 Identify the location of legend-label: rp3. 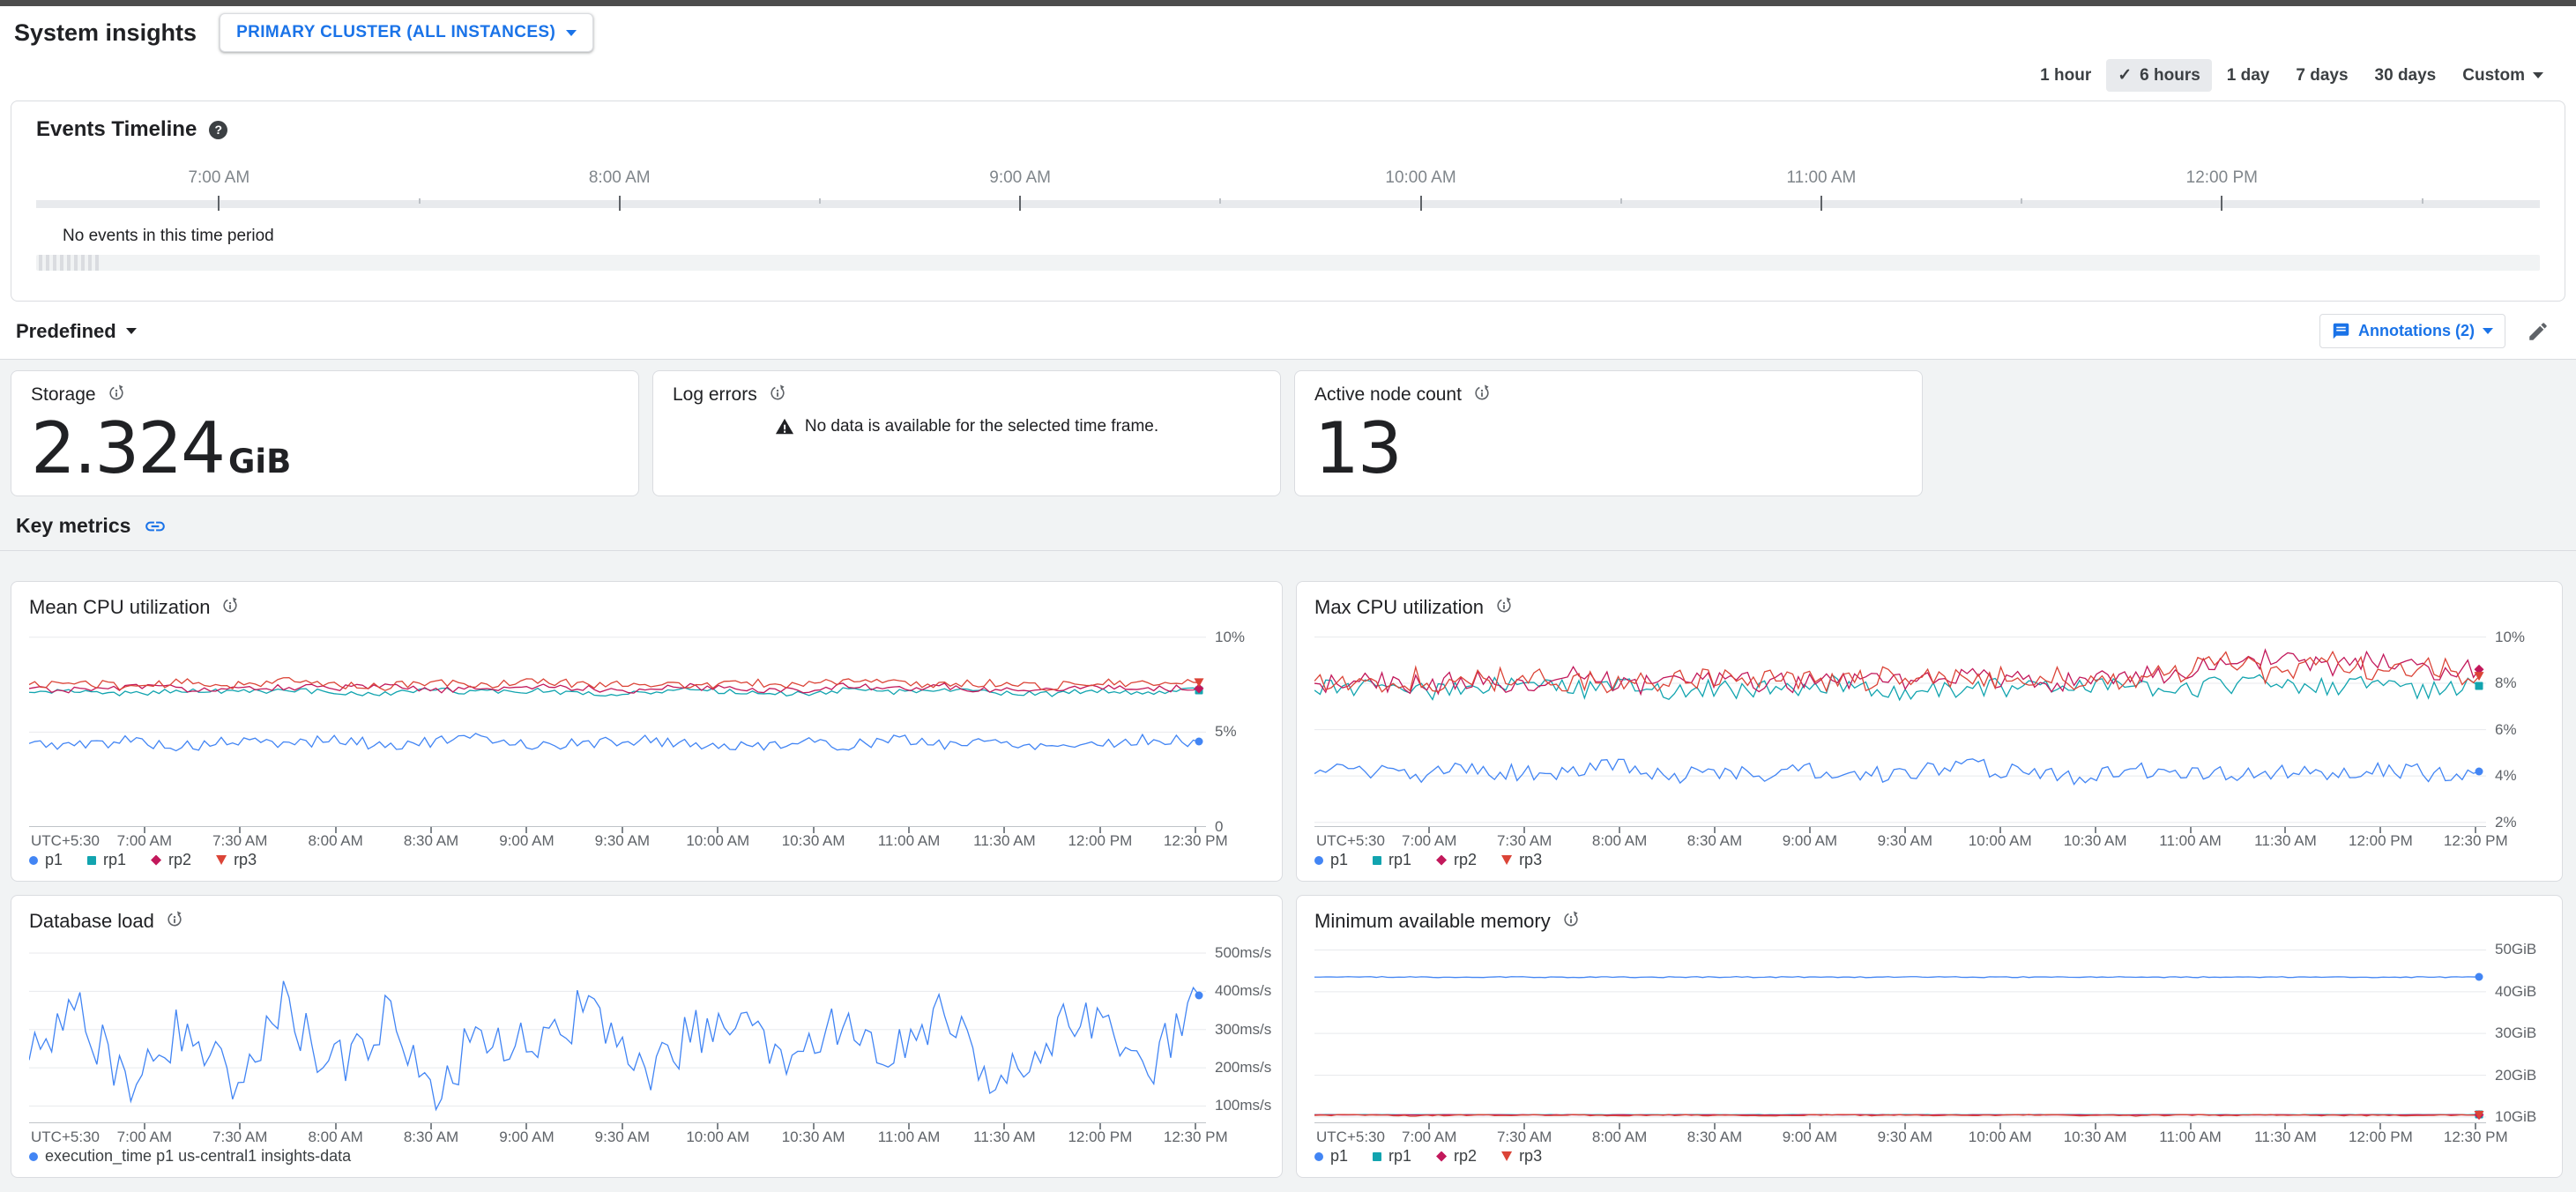
(1531, 1156).